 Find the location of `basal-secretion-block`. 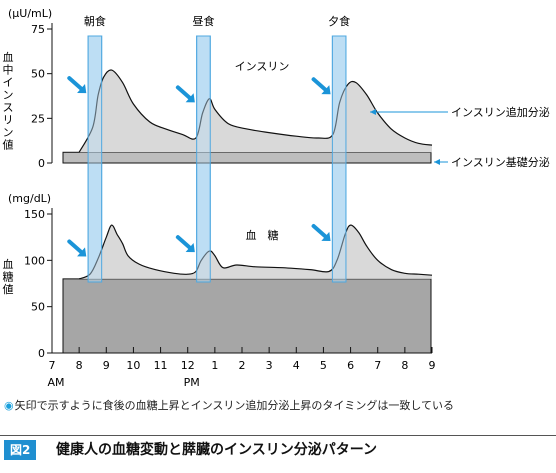

basal-secretion-block is located at coordinates (247, 157).